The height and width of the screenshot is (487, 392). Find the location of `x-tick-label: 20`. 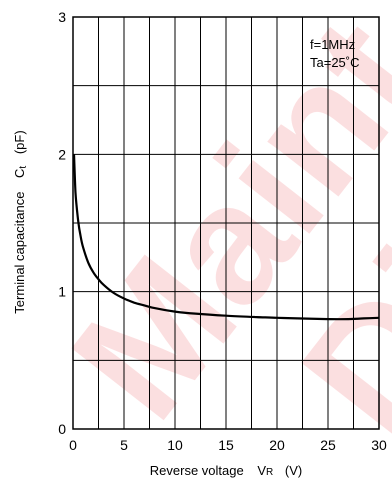

x-tick-label: 20 is located at coordinates (277, 445).